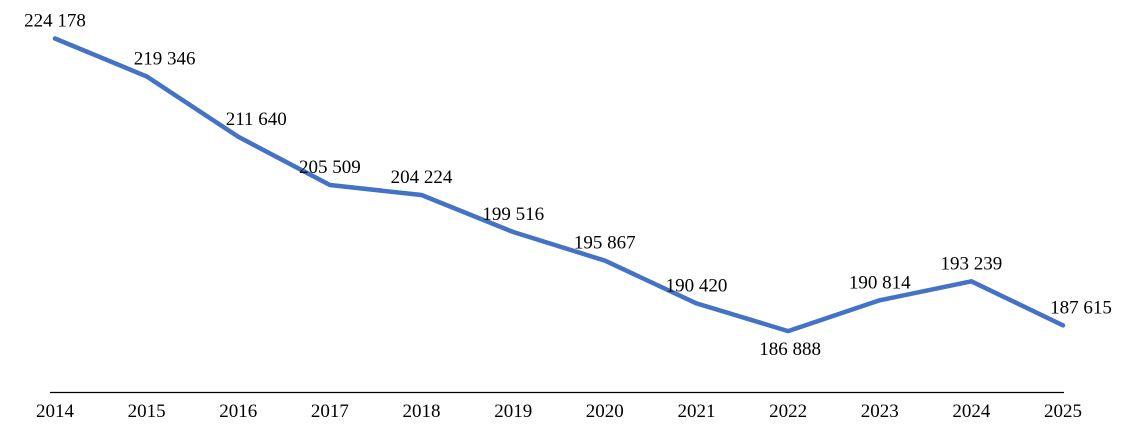  Describe the element at coordinates (971, 411) in the screenshot. I see `x-axis-label: 2024` at that location.